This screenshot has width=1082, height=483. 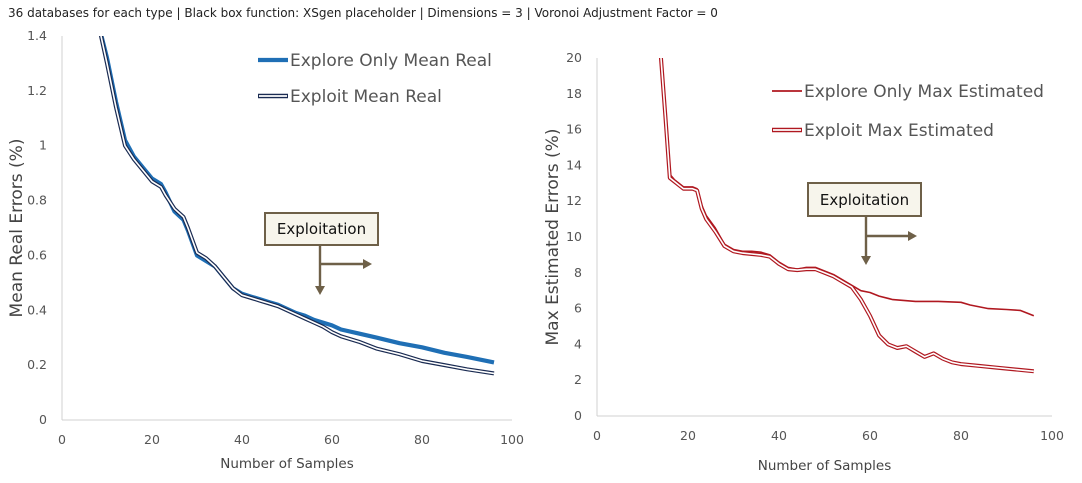 I want to click on legend-label: Exploit Max Estimated, so click(x=899, y=131).